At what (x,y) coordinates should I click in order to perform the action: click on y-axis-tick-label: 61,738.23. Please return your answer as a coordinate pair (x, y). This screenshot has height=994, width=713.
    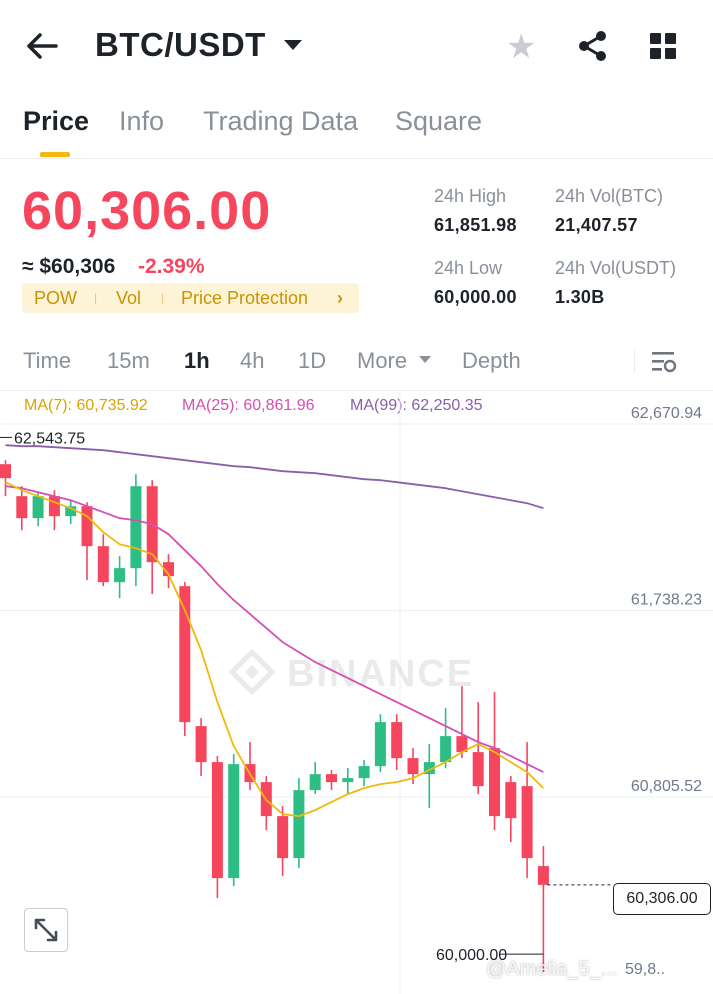
    Looking at the image, I should click on (666, 600).